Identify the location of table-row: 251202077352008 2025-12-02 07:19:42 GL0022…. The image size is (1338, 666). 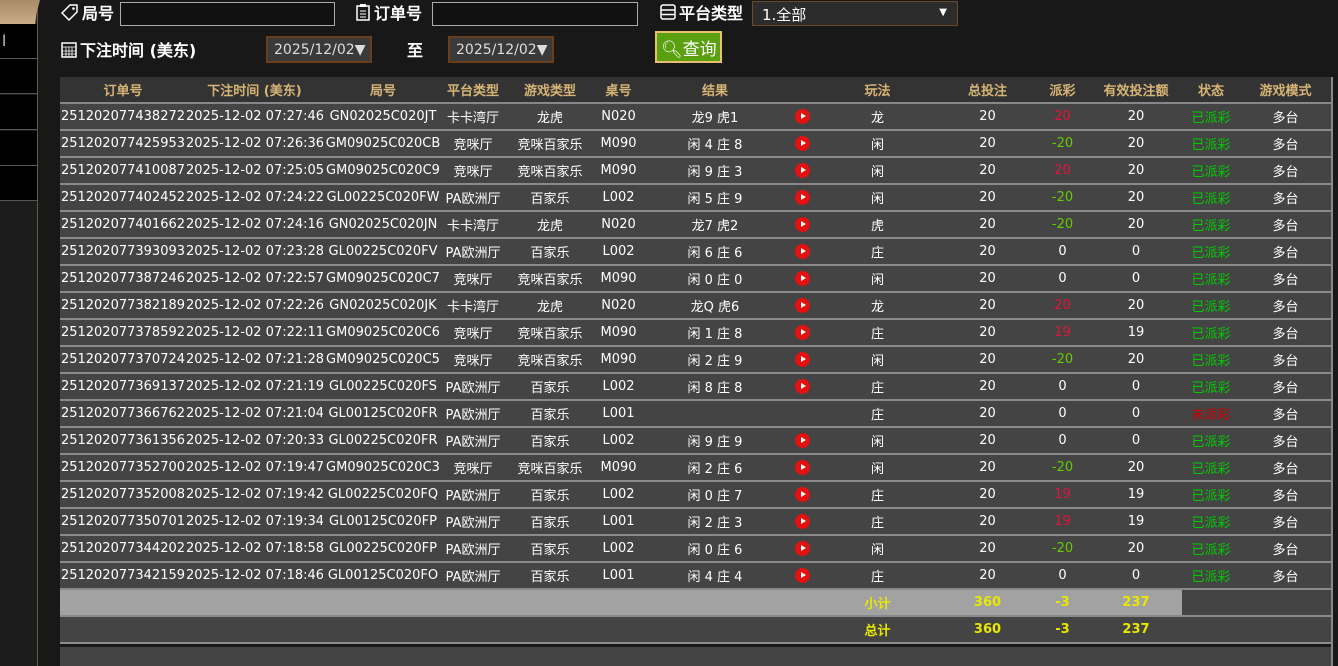
(695, 495).